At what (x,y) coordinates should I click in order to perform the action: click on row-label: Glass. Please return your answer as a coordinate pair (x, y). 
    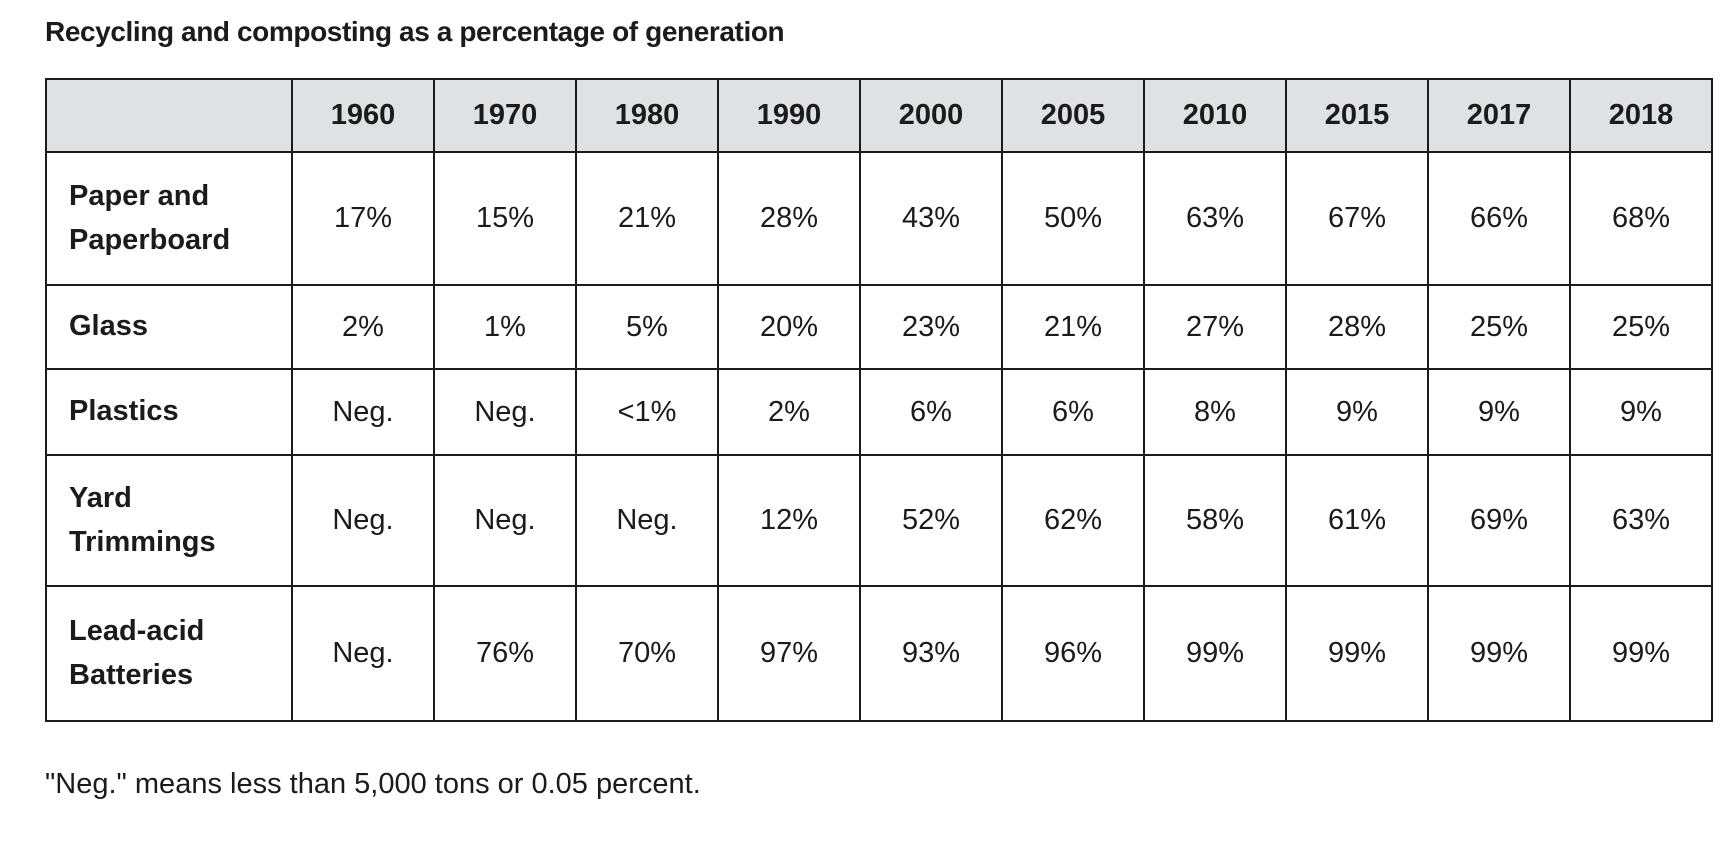
    Looking at the image, I should click on (169, 327).